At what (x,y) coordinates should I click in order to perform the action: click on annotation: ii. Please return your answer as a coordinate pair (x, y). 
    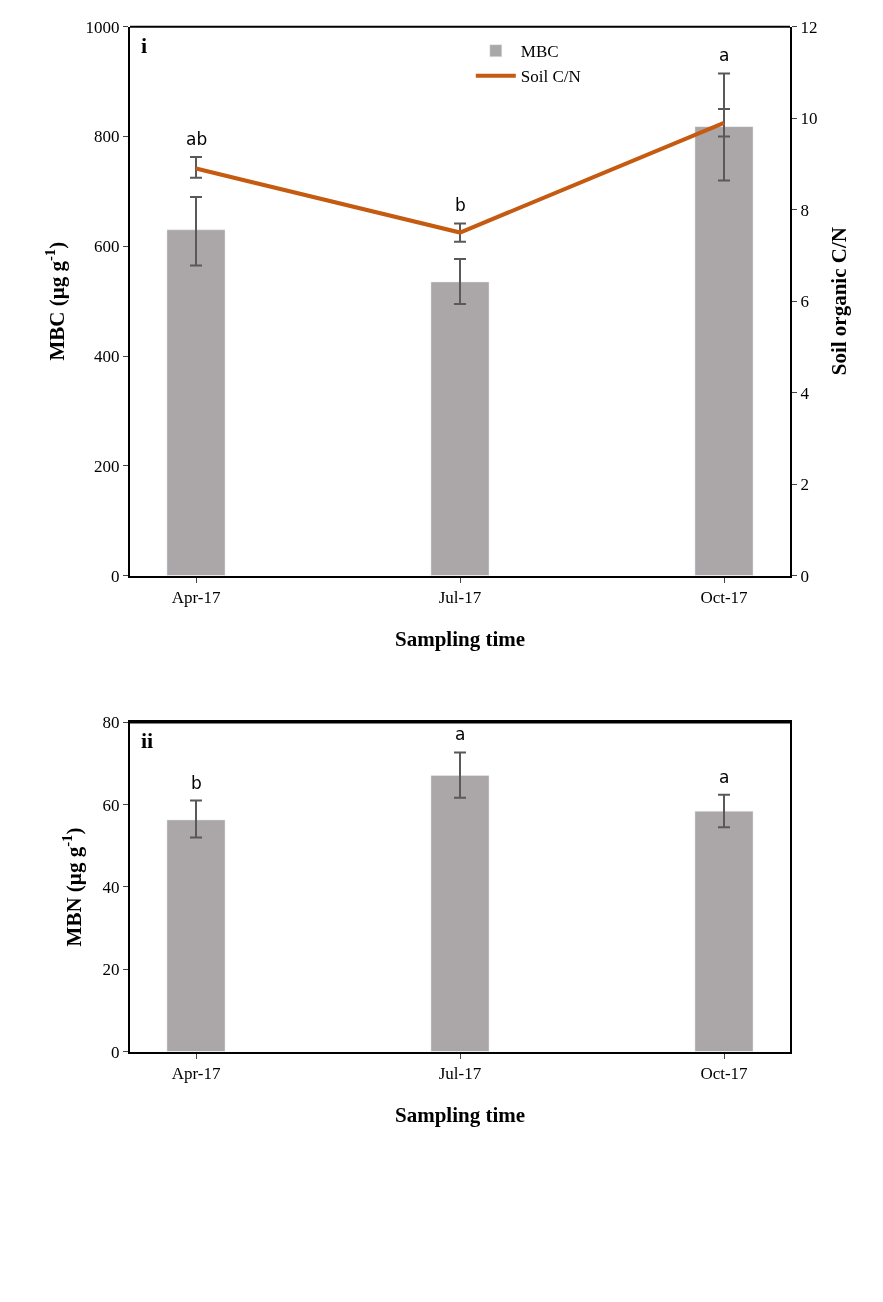
    Looking at the image, I should click on (147, 740).